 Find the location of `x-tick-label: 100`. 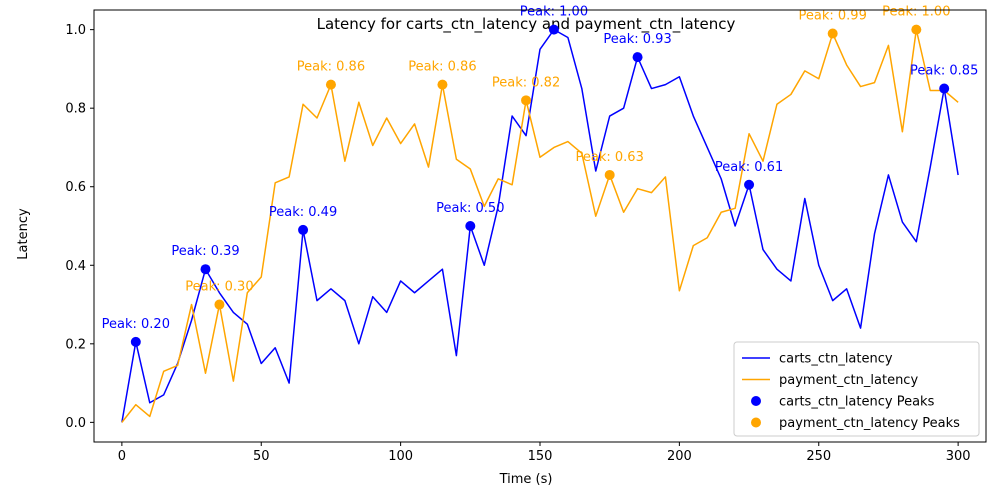

x-tick-label: 100 is located at coordinates (400, 456).